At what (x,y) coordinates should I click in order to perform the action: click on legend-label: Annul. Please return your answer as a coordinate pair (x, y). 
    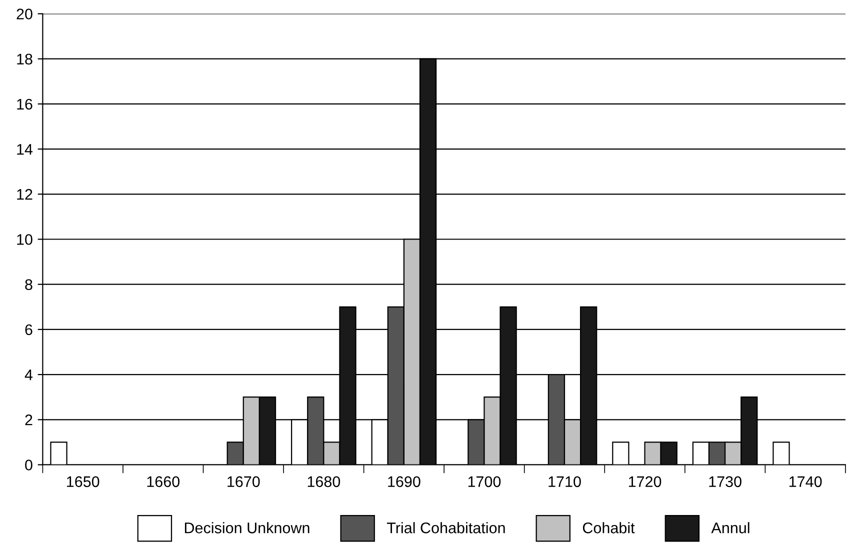
    Looking at the image, I should click on (730, 528).